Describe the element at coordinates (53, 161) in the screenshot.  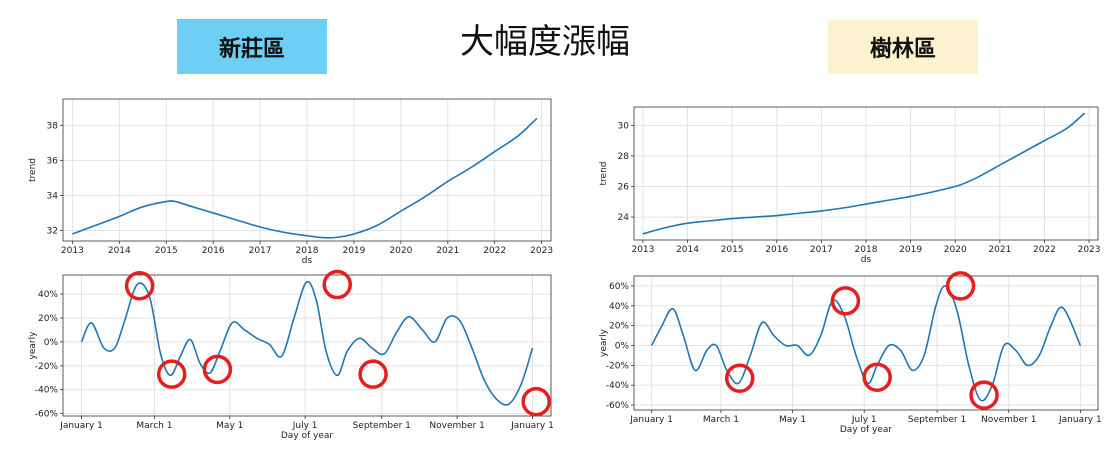
I see `y-tick-label: 36` at that location.